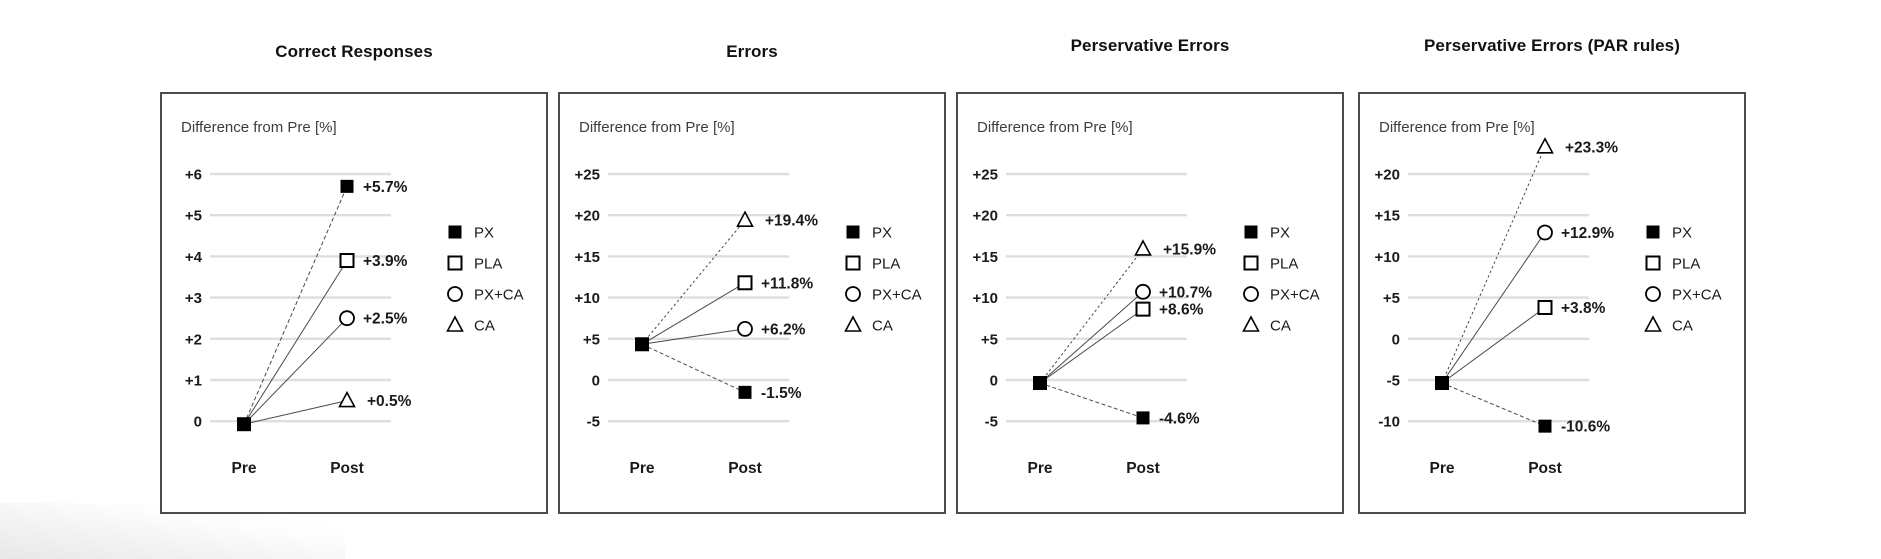  I want to click on value-label-px-ca: +2.5%, so click(385, 319).